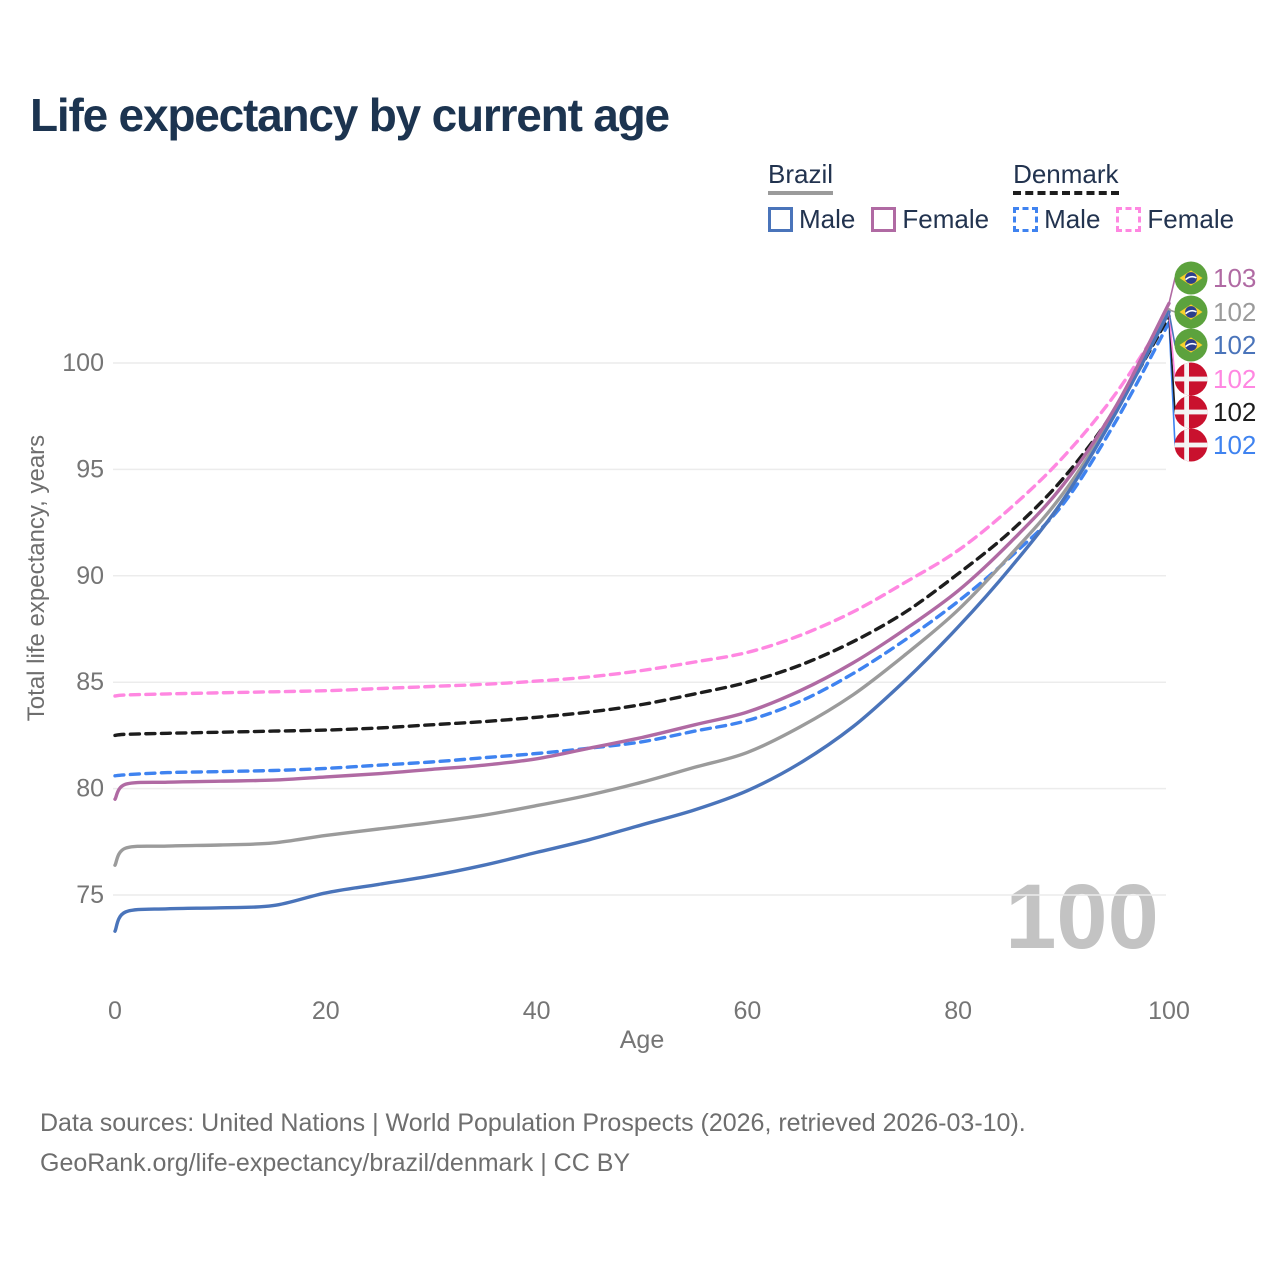 The width and height of the screenshot is (1280, 1280). I want to click on y-tick-label-90: 90, so click(90, 576).